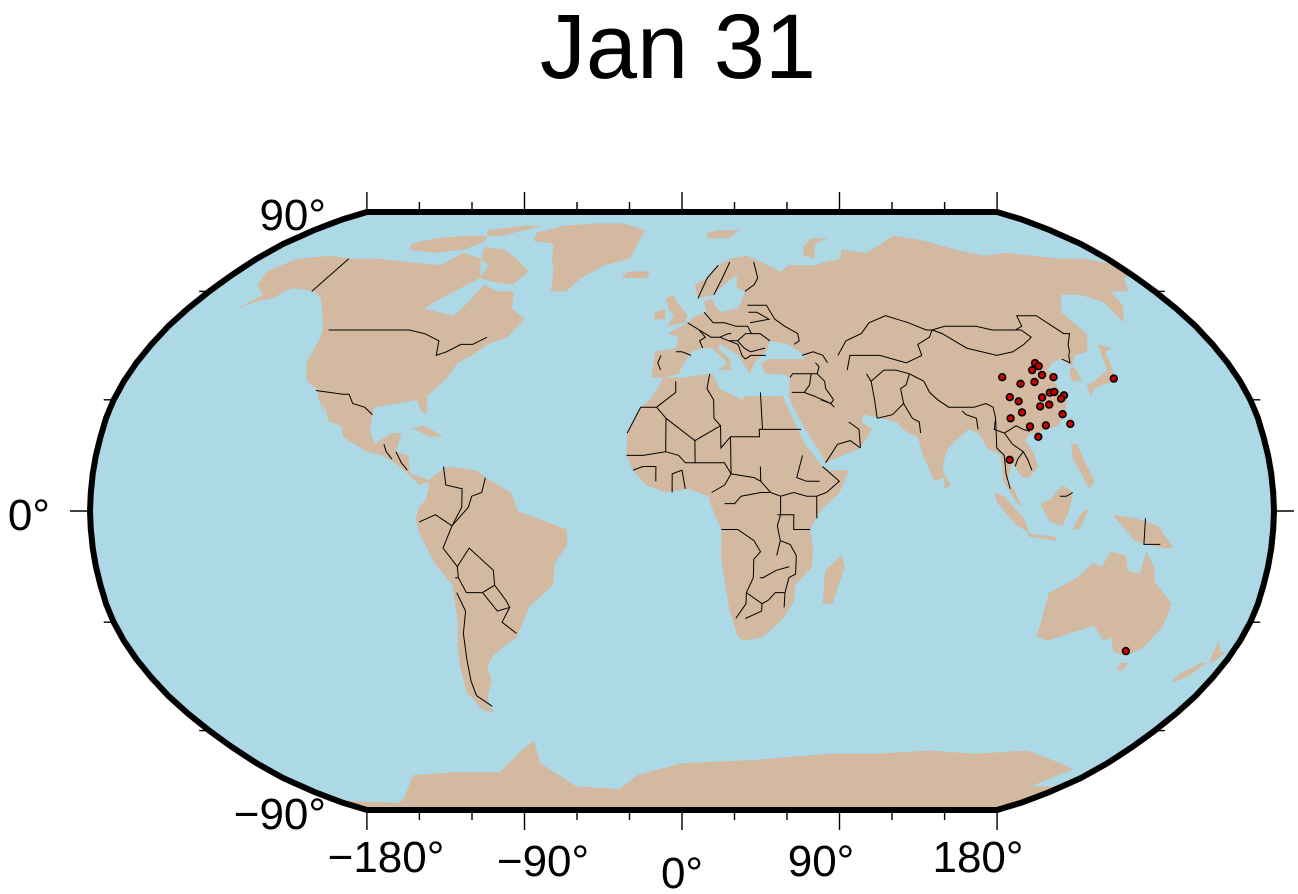 Image resolution: width=1298 pixels, height=894 pixels. Describe the element at coordinates (659, 314) in the screenshot. I see `land-ireland` at that location.